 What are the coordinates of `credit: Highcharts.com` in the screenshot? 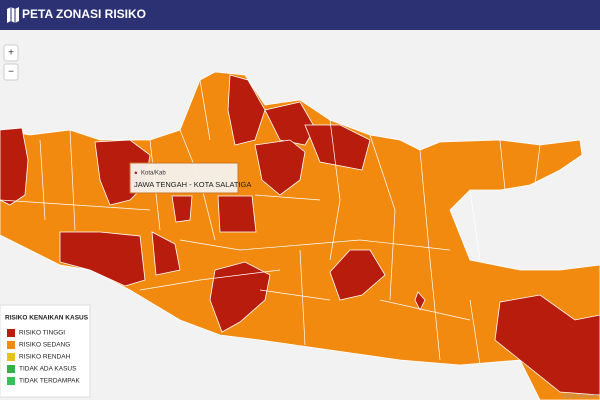 It's located at (579, 396).